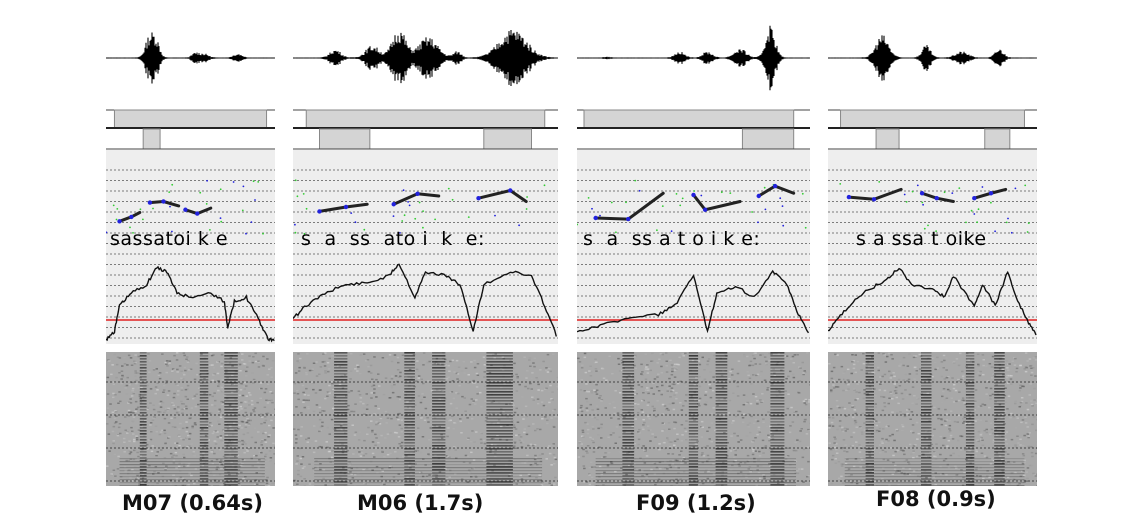  What do you see at coordinates (420, 503) in the screenshot?
I see `caption-m06: M06 (1.7s)` at bounding box center [420, 503].